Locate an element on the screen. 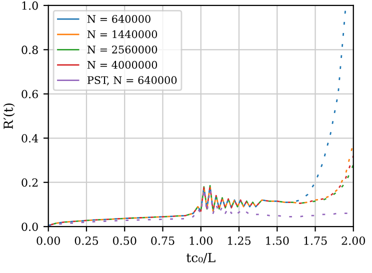 Image resolution: width=372 pixels, height=273 pixels. y-tick-label: 0.4 is located at coordinates (30, 138).